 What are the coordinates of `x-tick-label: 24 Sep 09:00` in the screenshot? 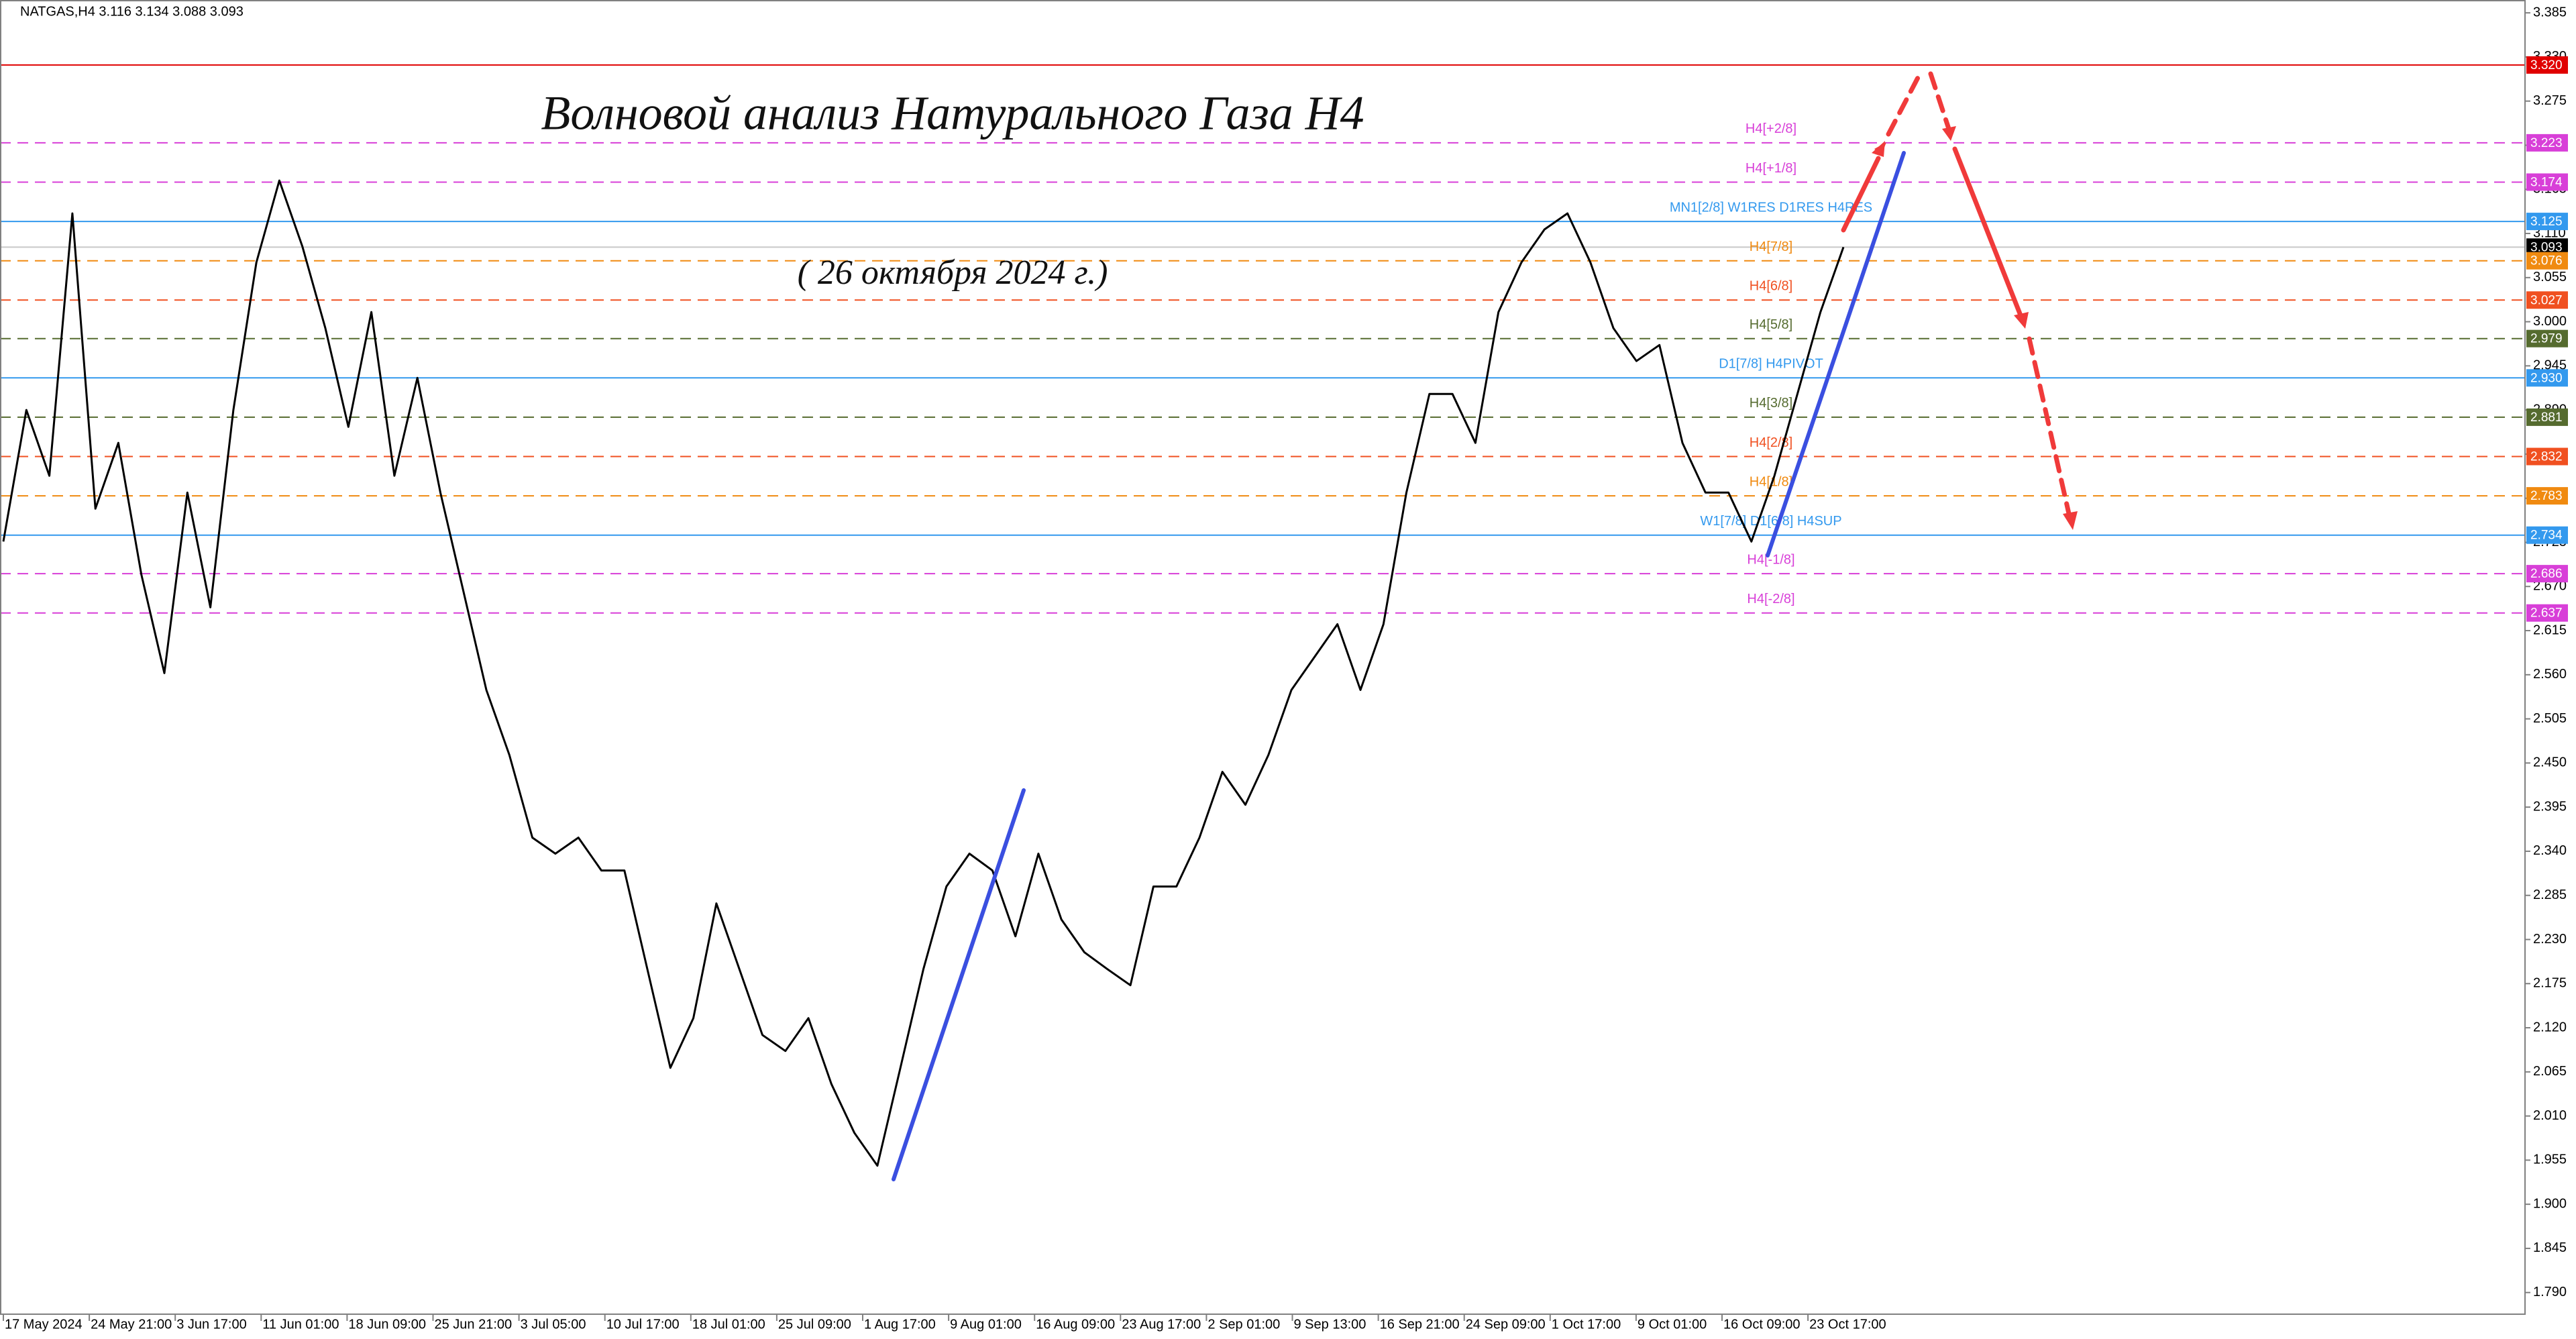 It's located at (1506, 1324).